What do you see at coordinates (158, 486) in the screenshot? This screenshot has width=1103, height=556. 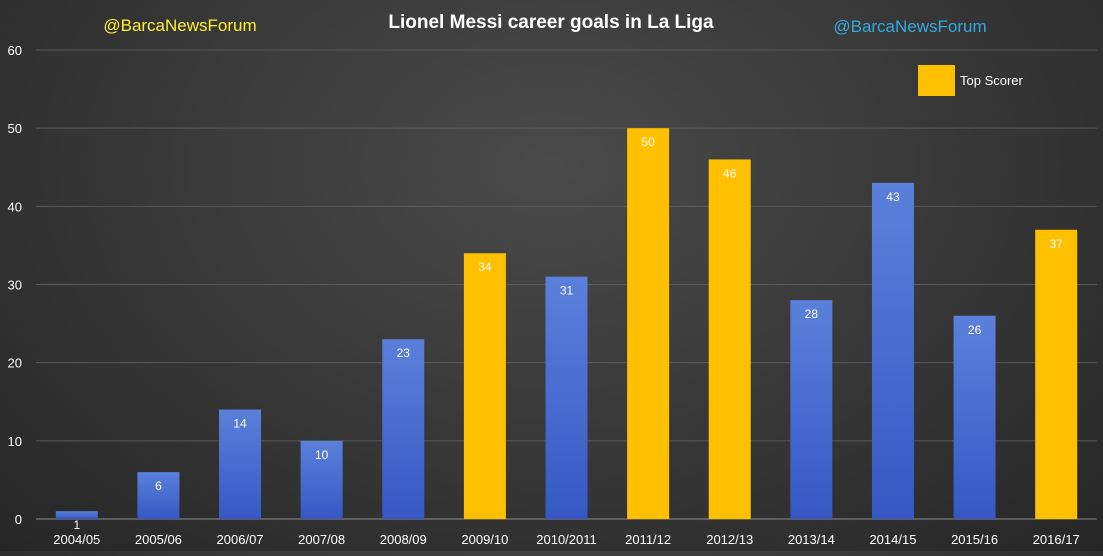 I see `data-label: 6` at bounding box center [158, 486].